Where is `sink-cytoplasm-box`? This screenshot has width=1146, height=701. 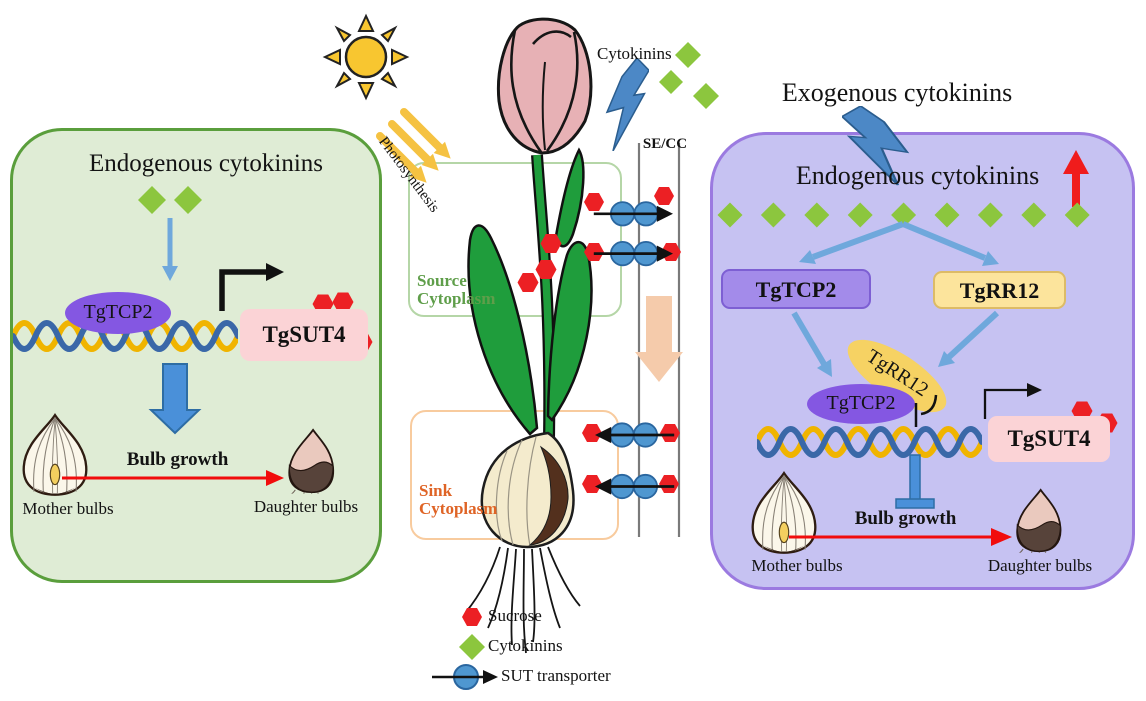 sink-cytoplasm-box is located at coordinates (514, 475).